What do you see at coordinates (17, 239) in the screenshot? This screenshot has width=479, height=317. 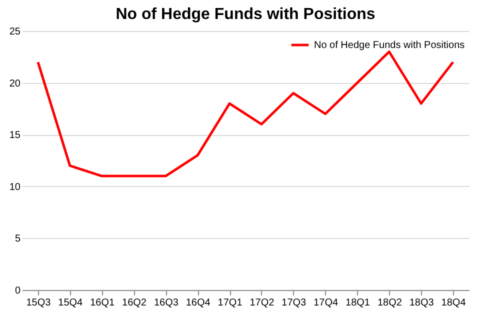 I see `y-tick-label: 5` at bounding box center [17, 239].